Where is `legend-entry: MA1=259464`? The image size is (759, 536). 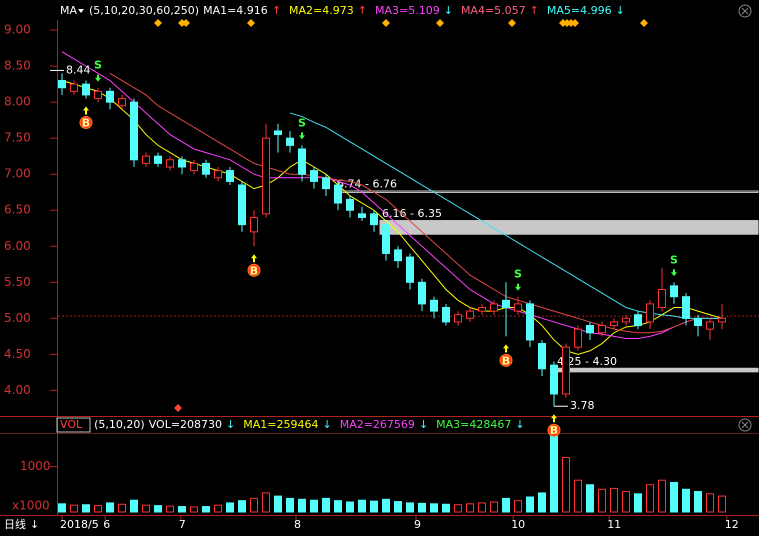 legend-entry: MA1=259464 is located at coordinates (280, 424).